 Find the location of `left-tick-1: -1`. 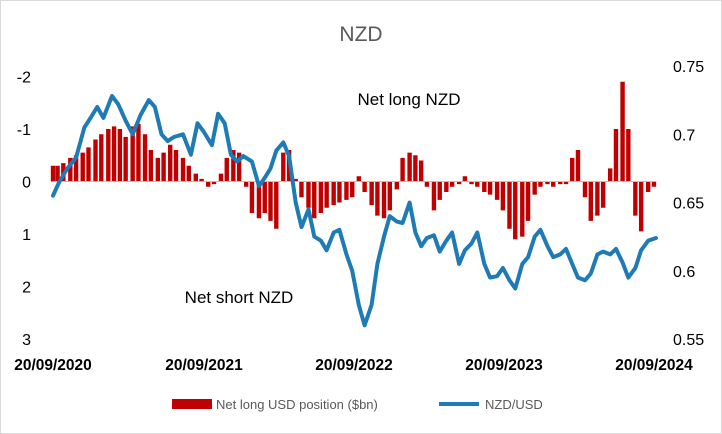

left-tick-1: -1 is located at coordinates (24, 130).